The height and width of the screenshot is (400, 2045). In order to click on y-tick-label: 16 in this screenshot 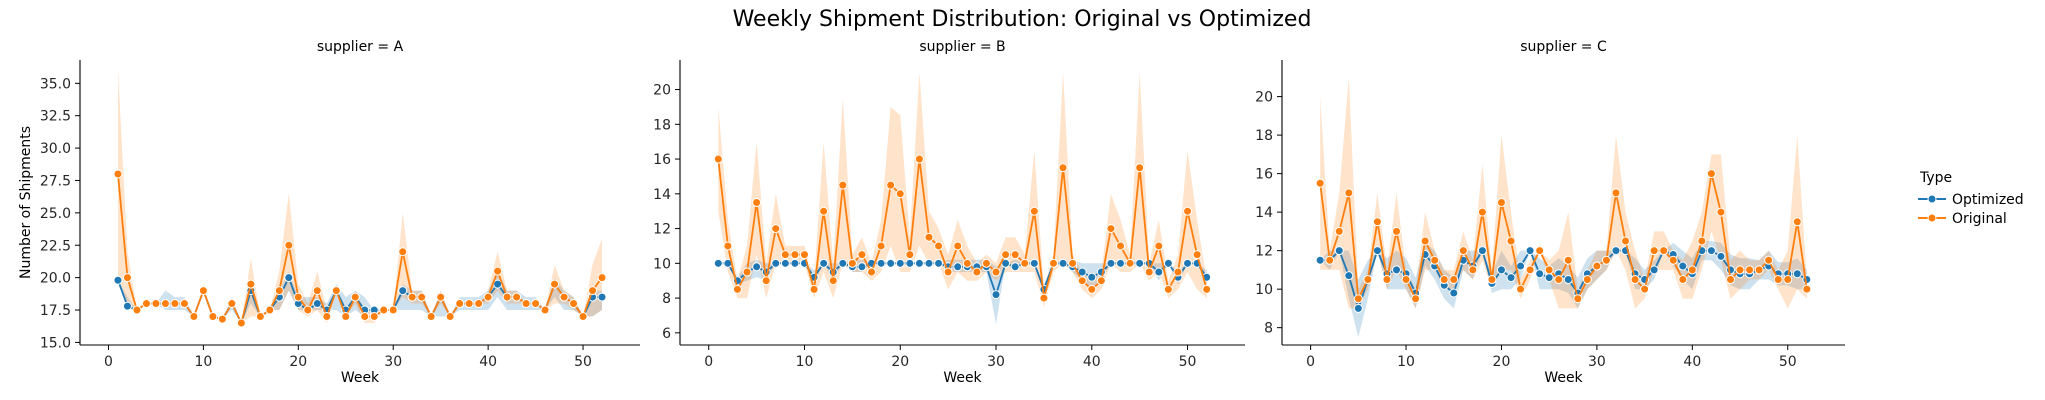, I will do `click(1264, 175)`.